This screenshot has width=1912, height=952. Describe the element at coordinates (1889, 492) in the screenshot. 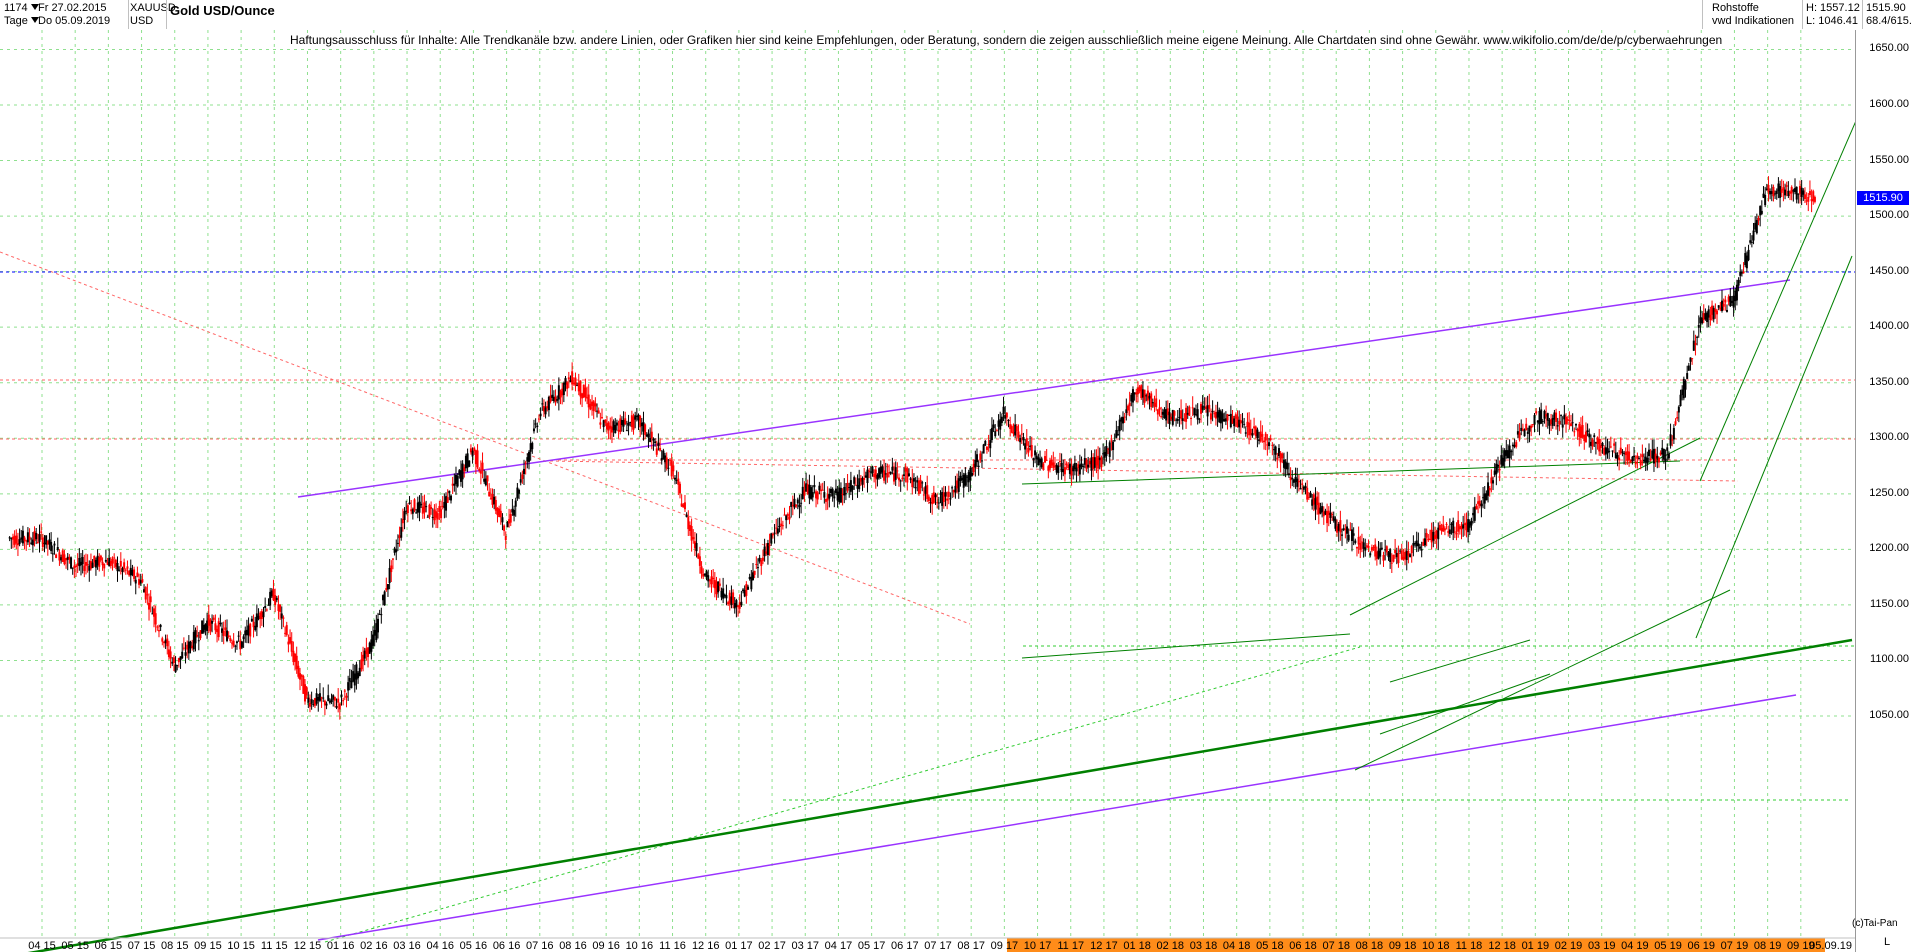

I see `y-tick-label: 1250.00` at that location.